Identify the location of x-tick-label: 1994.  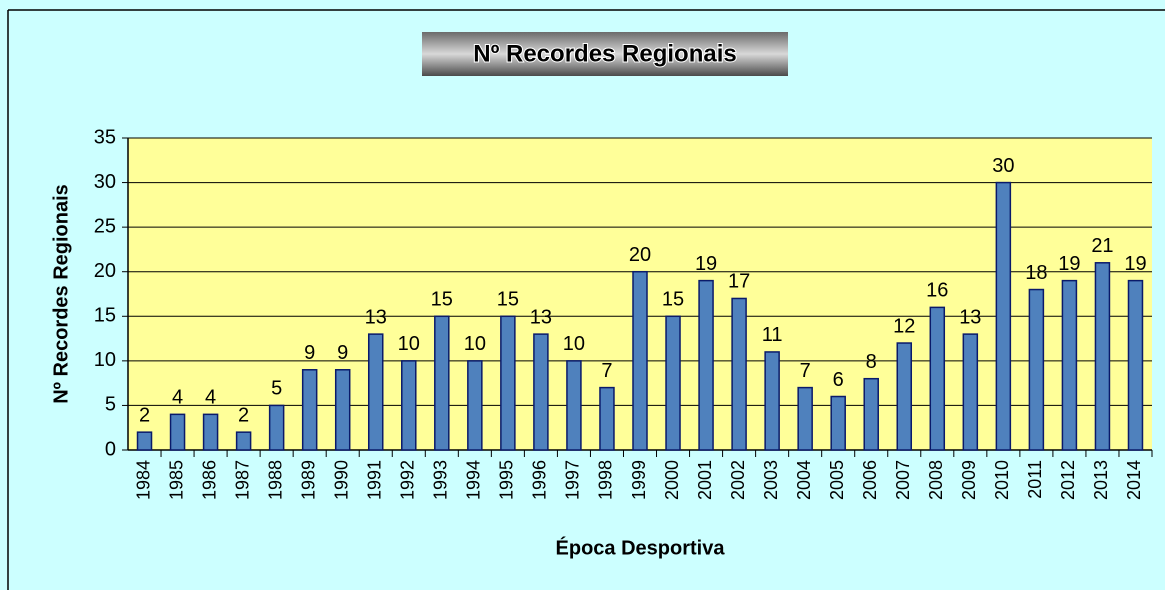
(474, 480).